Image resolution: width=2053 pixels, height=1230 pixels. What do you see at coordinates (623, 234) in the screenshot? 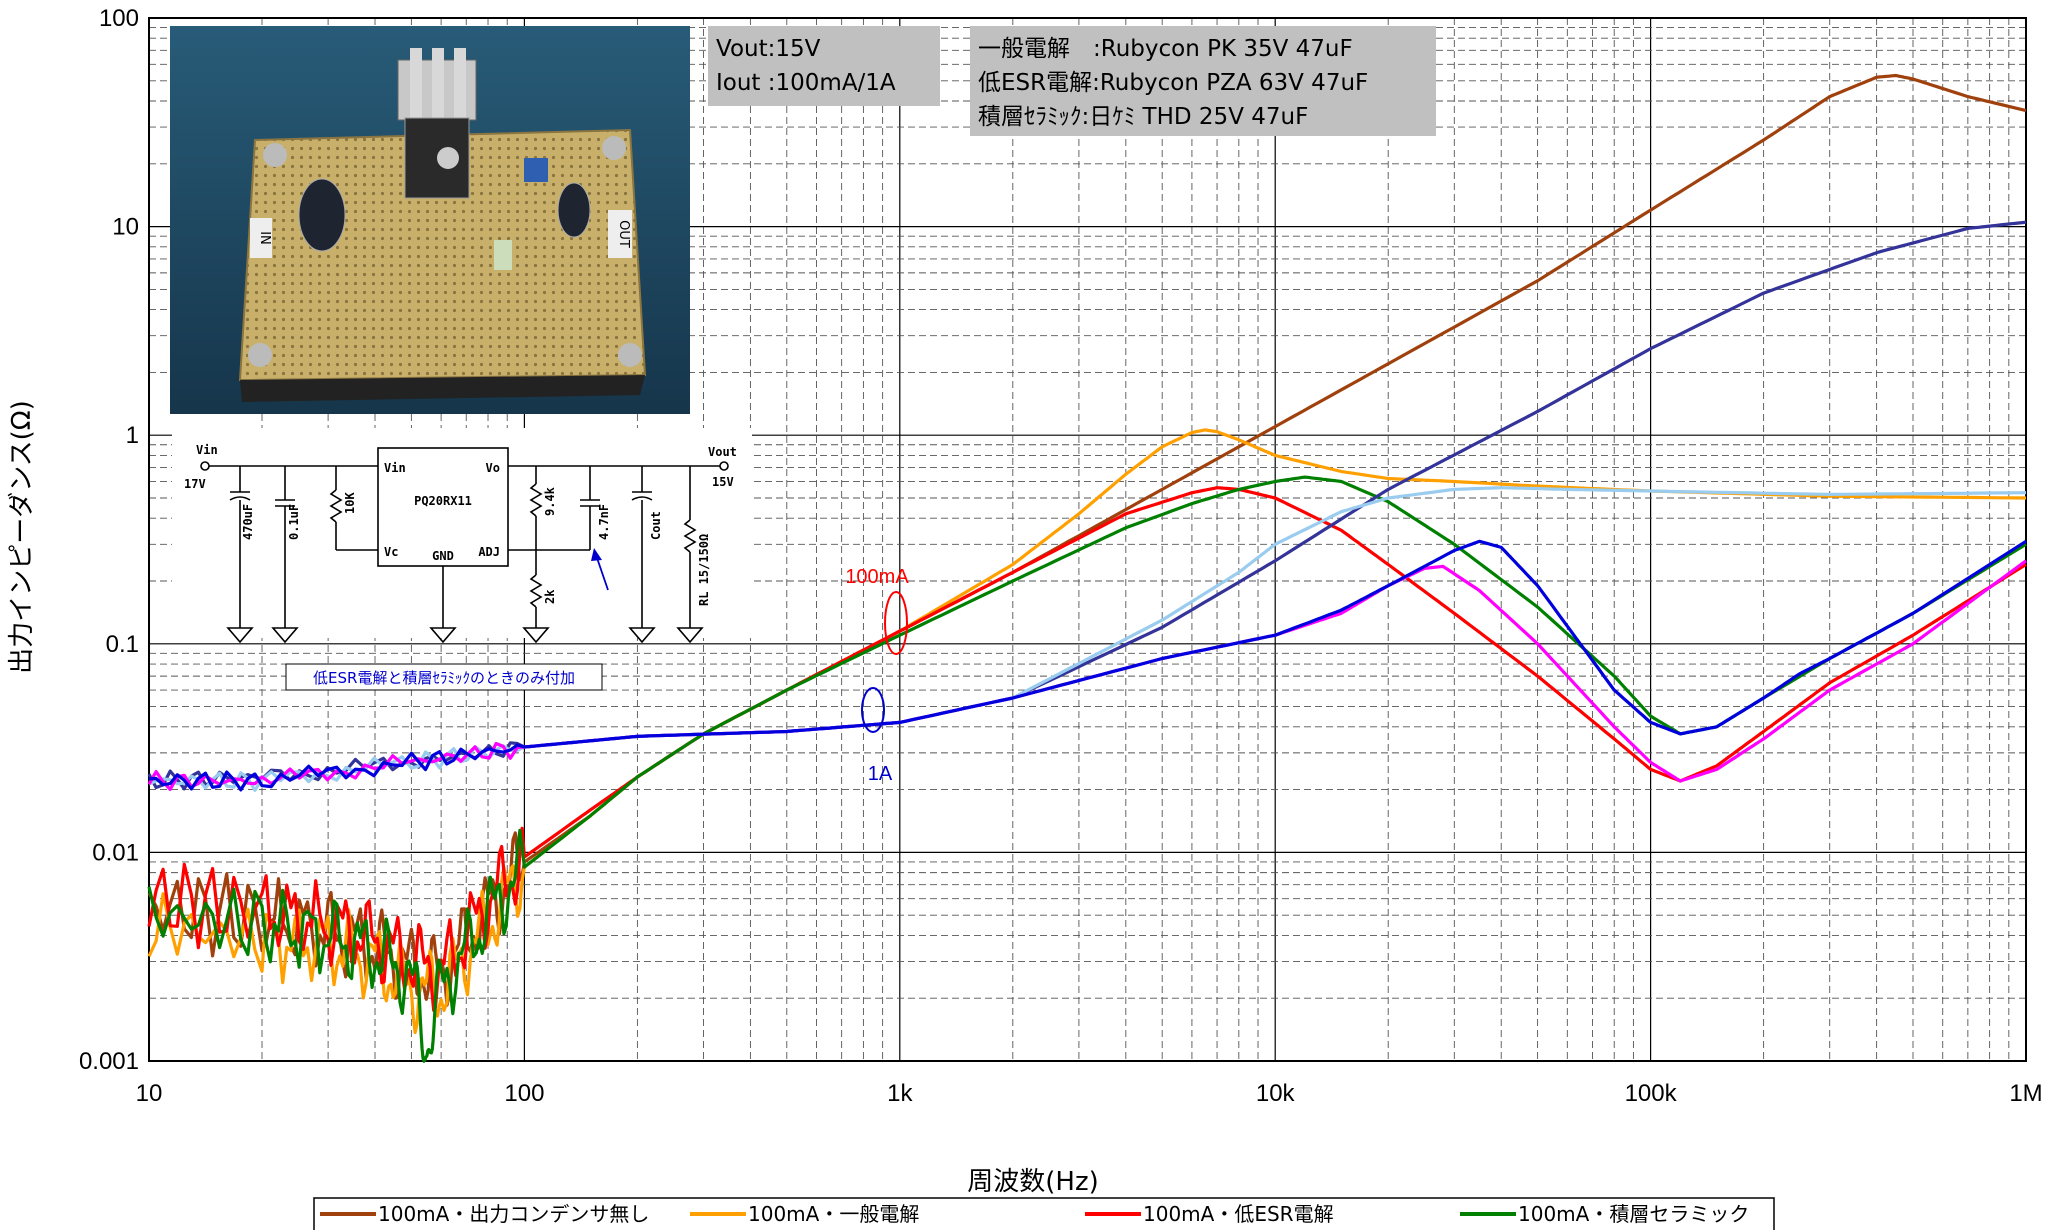
I see `photo-out-label: OUT` at bounding box center [623, 234].